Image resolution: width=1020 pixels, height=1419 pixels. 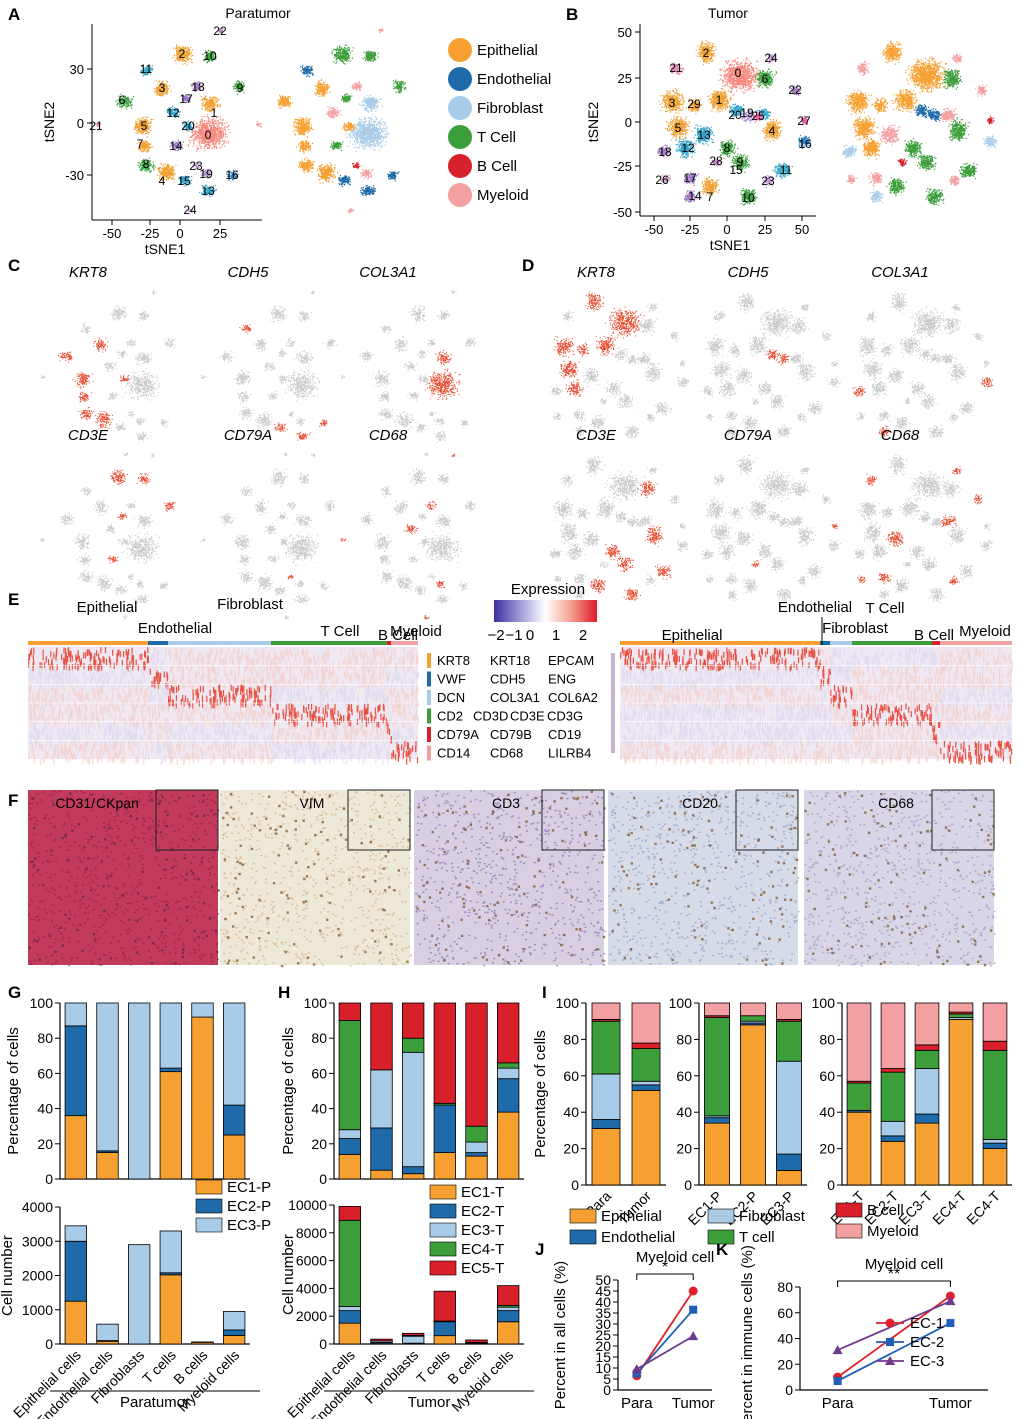 I want to click on cluster-label: 14, so click(x=176, y=146).